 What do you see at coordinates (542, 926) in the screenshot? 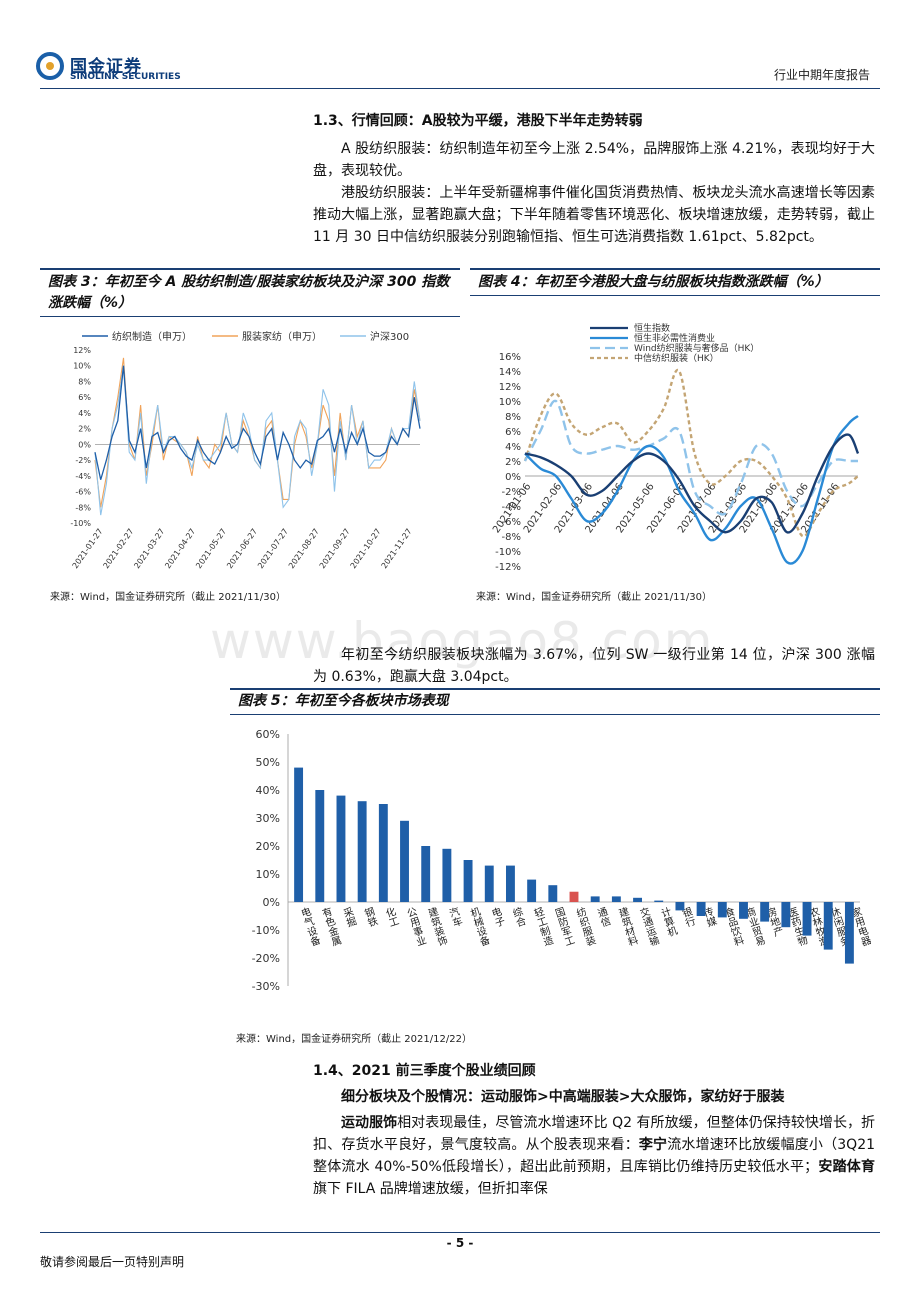
I see `fig5-category-label: 轻工制造` at bounding box center [542, 926].